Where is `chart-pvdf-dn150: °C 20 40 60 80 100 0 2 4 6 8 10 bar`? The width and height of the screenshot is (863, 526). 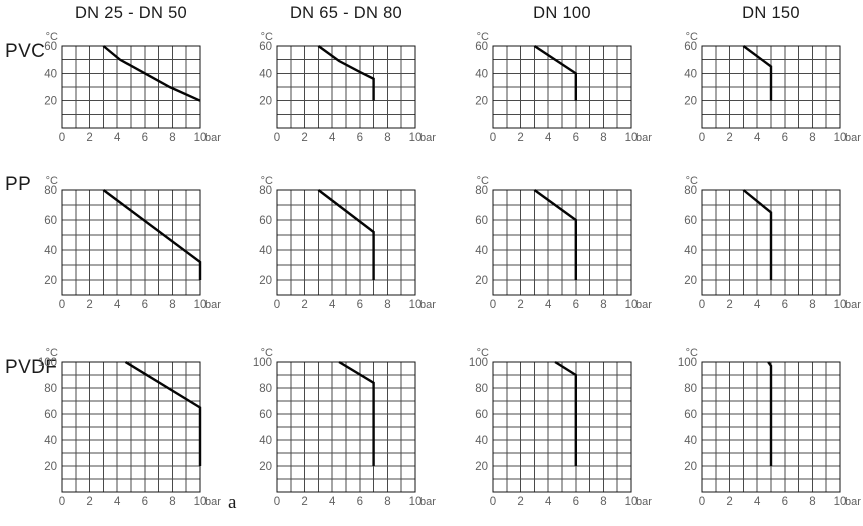
chart-pvdf-dn150: °C 20 40 60 80 100 0 2 4 6 8 10 bar is located at coordinates (766, 428).